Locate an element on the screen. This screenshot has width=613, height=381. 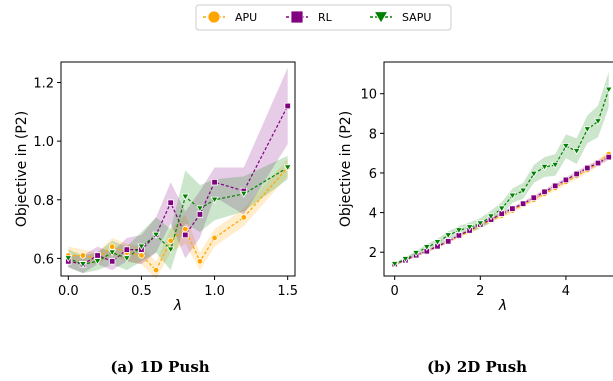
legend-label-sapu: SAPU is located at coordinates (416, 17).